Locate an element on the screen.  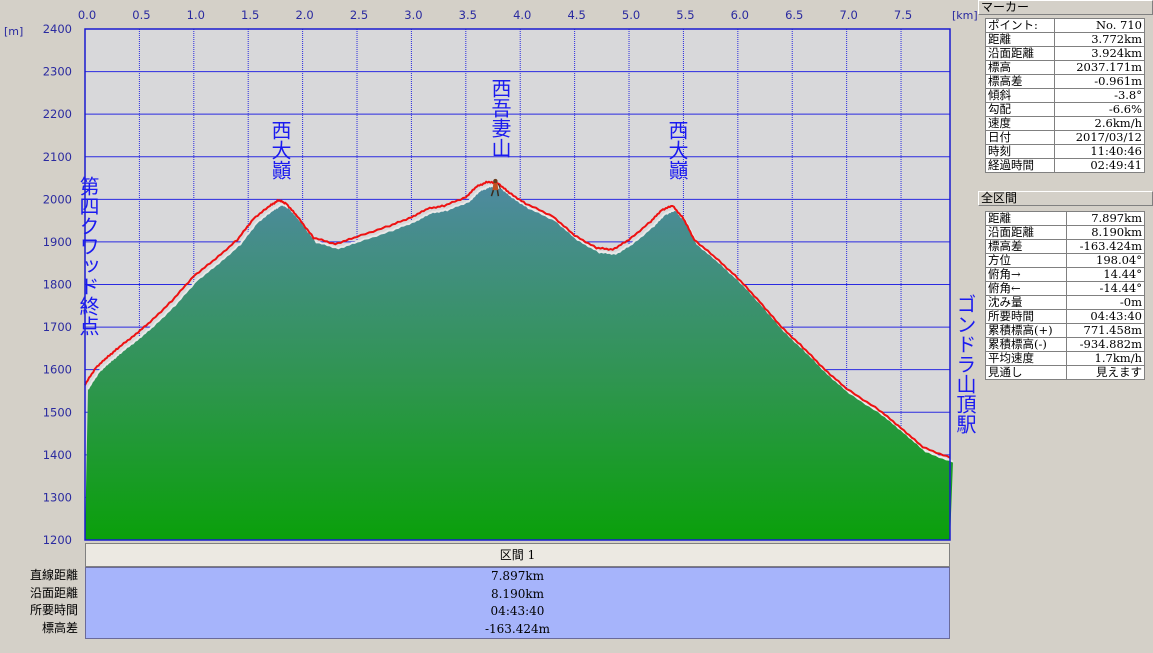
x-tick-label: 1.0 is located at coordinates (196, 15).